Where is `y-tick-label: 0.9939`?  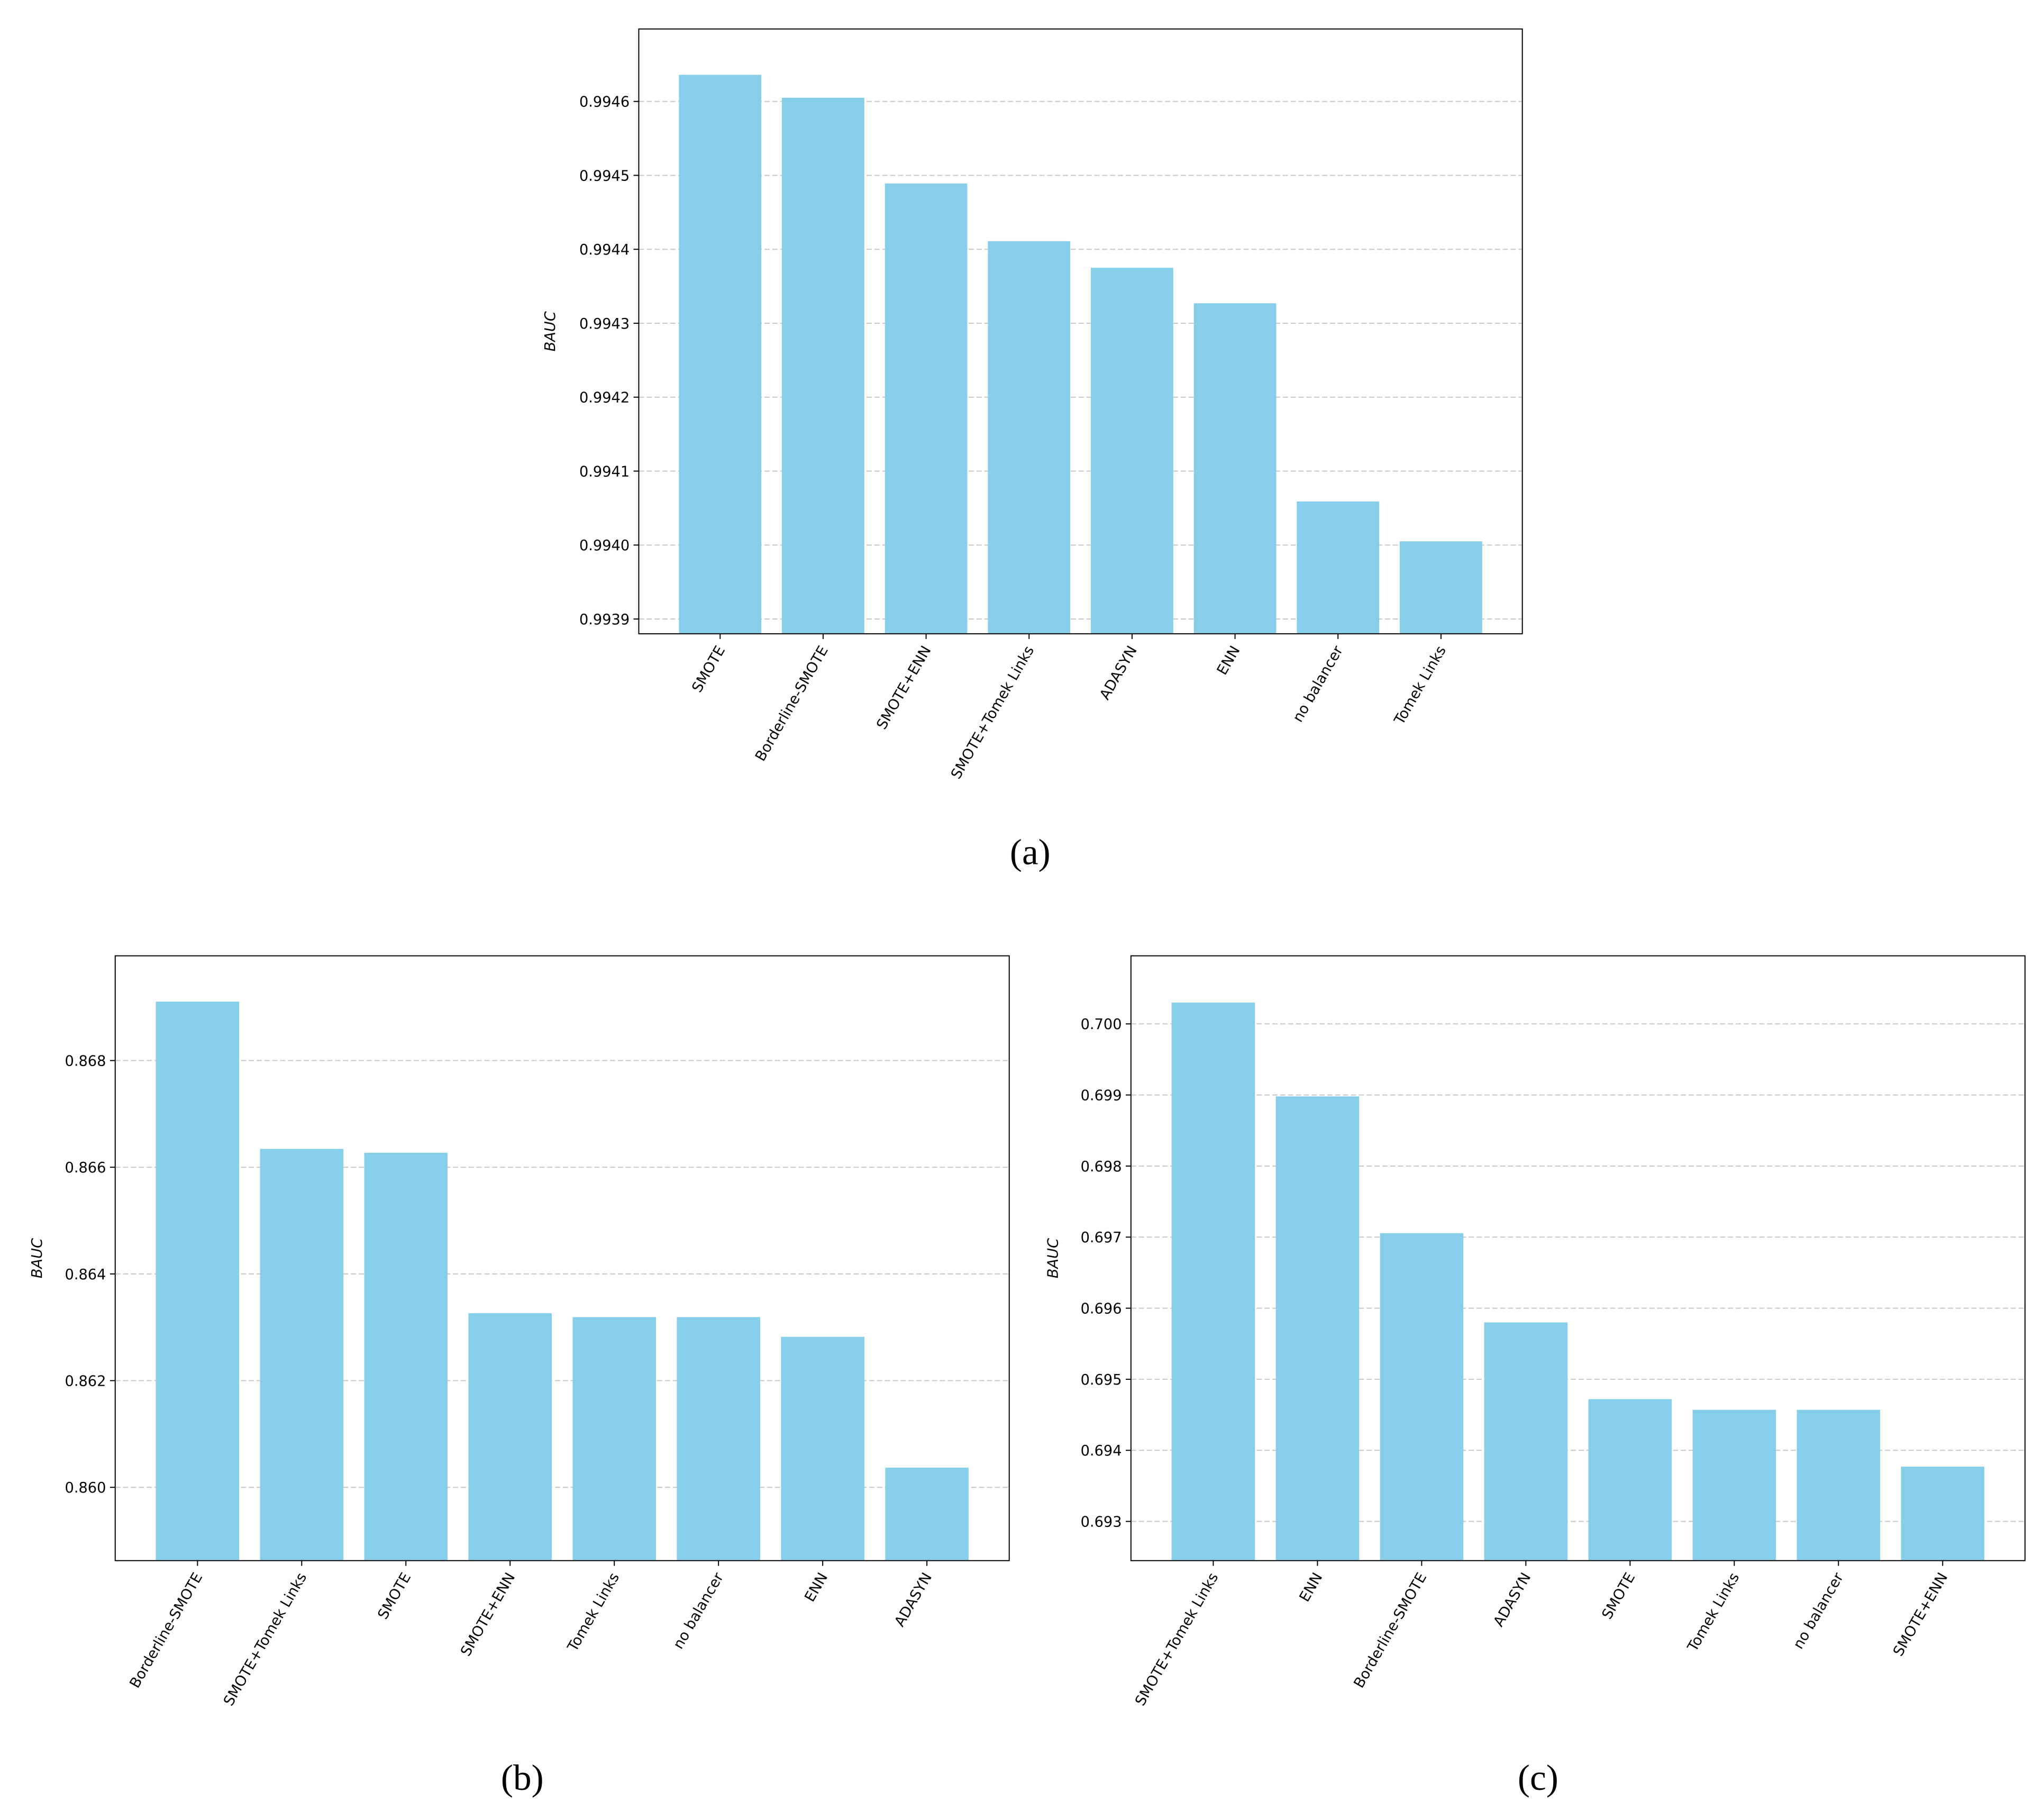
y-tick-label: 0.9939 is located at coordinates (604, 620).